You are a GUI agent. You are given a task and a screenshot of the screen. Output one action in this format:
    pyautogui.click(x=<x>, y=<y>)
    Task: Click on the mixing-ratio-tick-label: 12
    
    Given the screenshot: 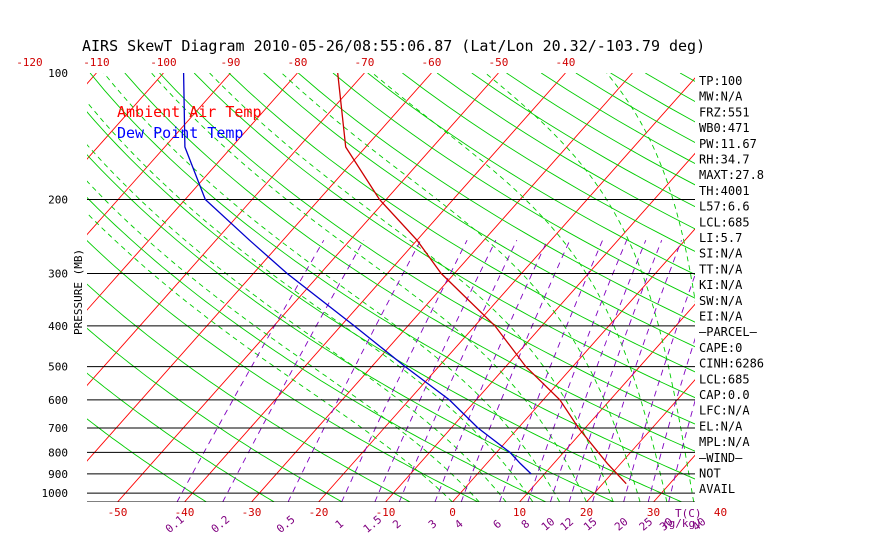 What is the action you would take?
    pyautogui.click(x=567, y=524)
    